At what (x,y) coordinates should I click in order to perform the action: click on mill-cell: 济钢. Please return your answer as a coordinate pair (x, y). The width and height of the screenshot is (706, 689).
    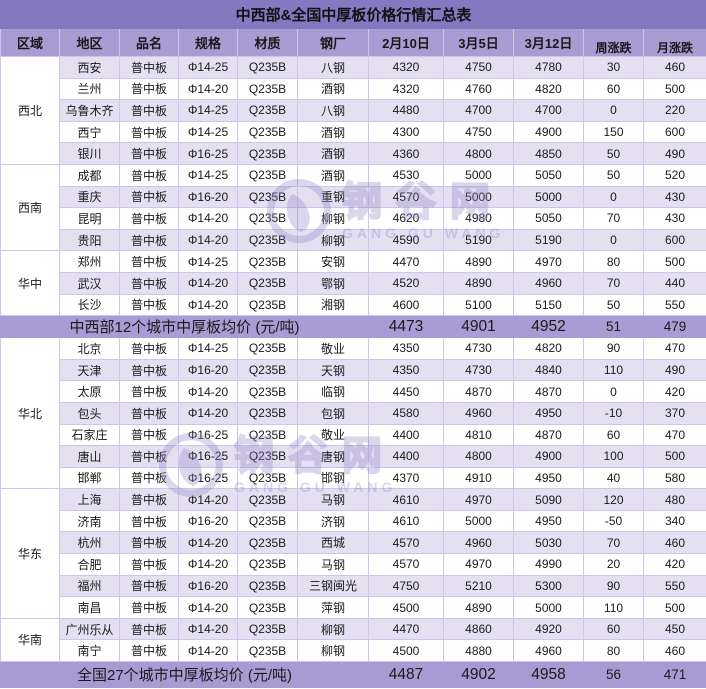
    Looking at the image, I should click on (333, 521).